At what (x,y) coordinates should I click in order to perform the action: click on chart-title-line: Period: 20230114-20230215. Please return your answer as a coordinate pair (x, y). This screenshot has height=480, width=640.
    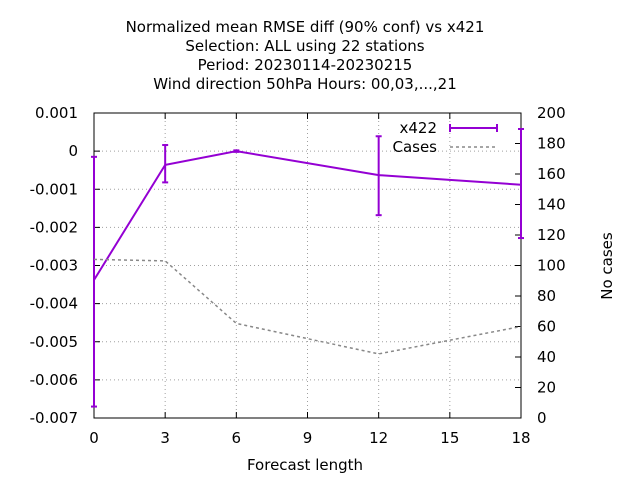
    Looking at the image, I should click on (305, 65).